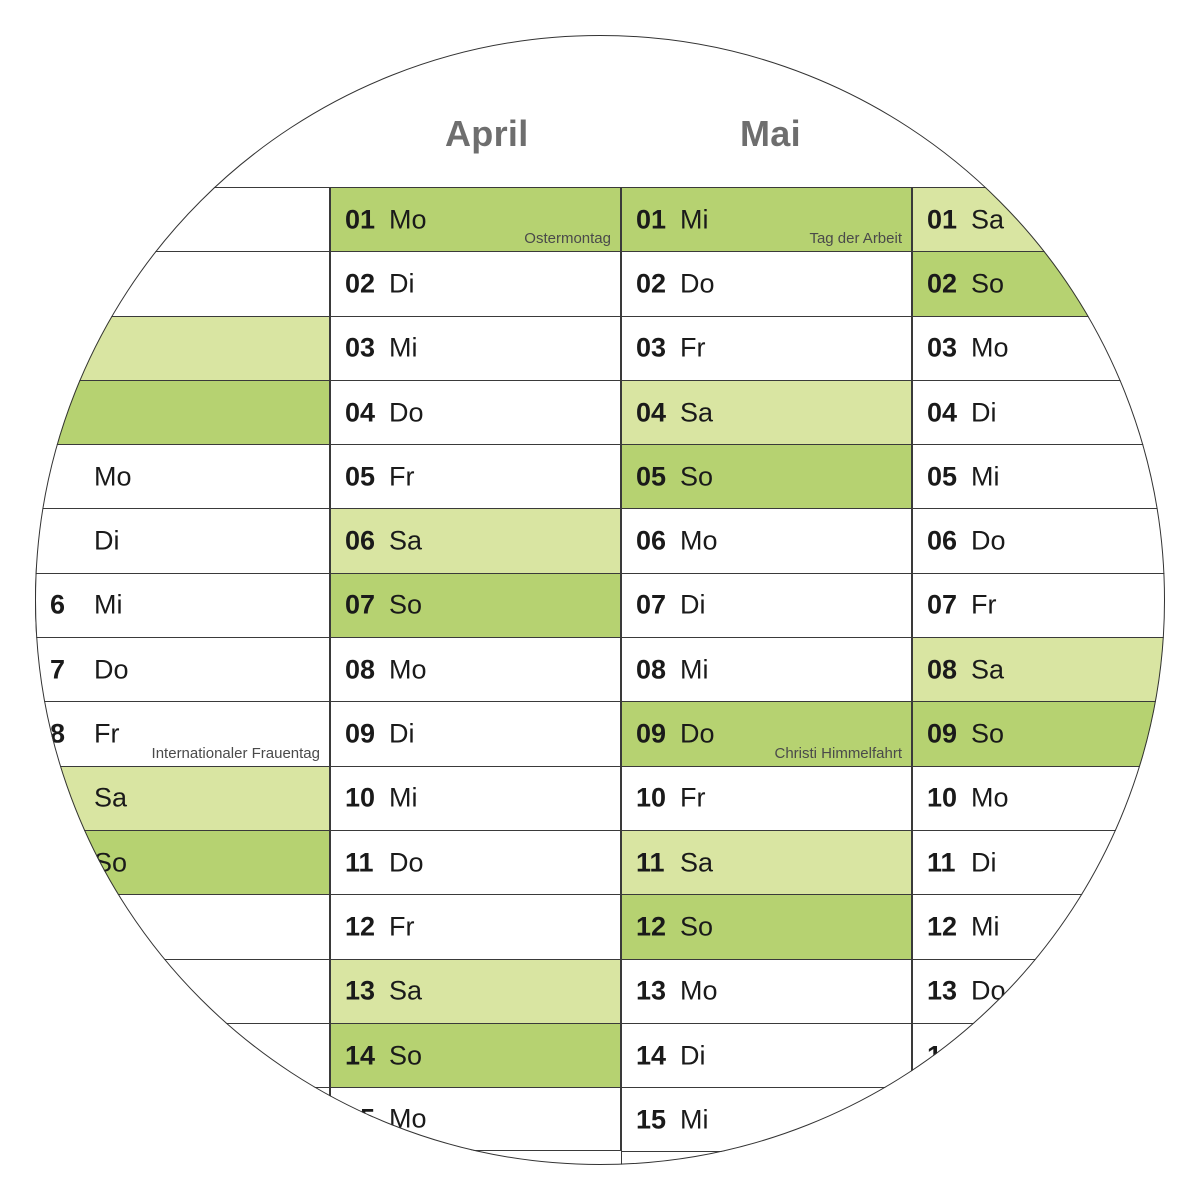 This screenshot has height=1200, width=1200. I want to click on day-row: 11 Di, so click(1038, 862).